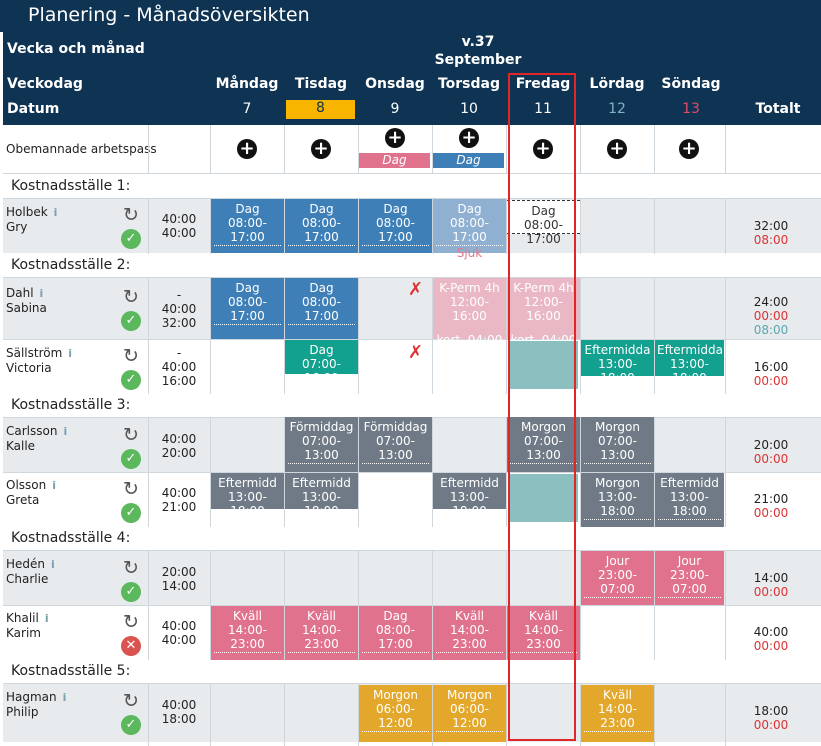  I want to click on shift-block: Morgon 13:00-18:00, so click(617, 500).